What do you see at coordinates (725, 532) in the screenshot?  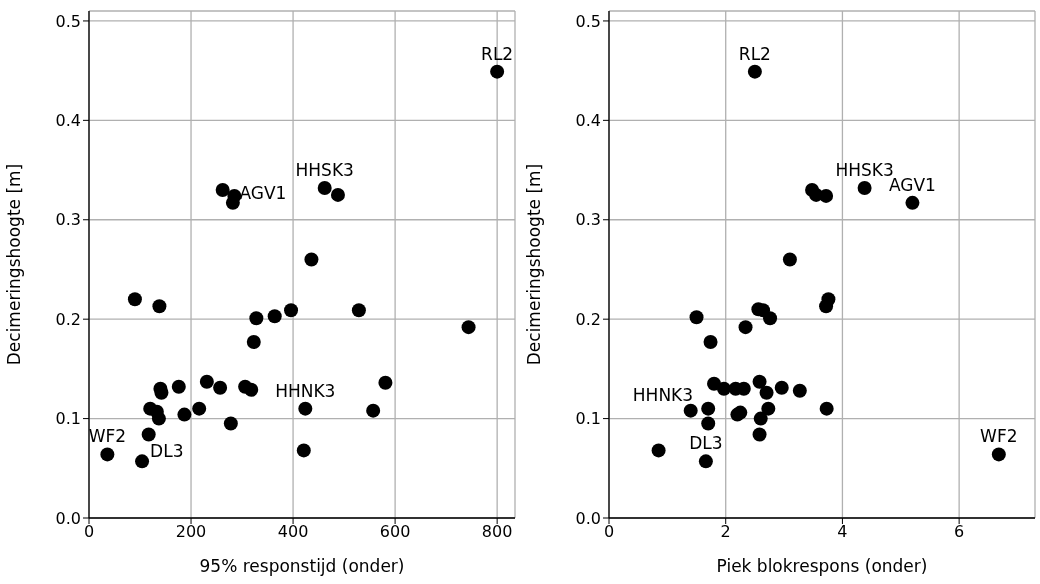 I see `x-tick-label: 2` at bounding box center [725, 532].